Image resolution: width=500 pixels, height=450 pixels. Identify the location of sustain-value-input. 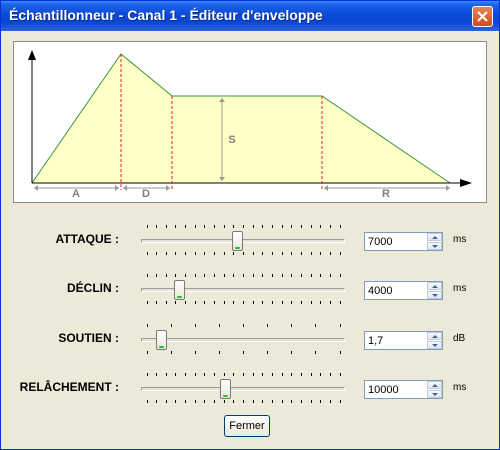
(395, 340).